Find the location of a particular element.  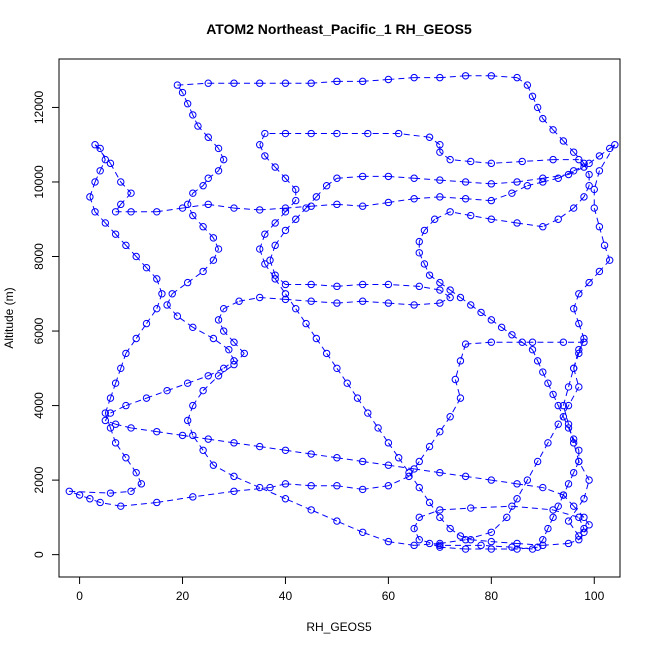

y-tick-label: 12000 is located at coordinates (39, 107).